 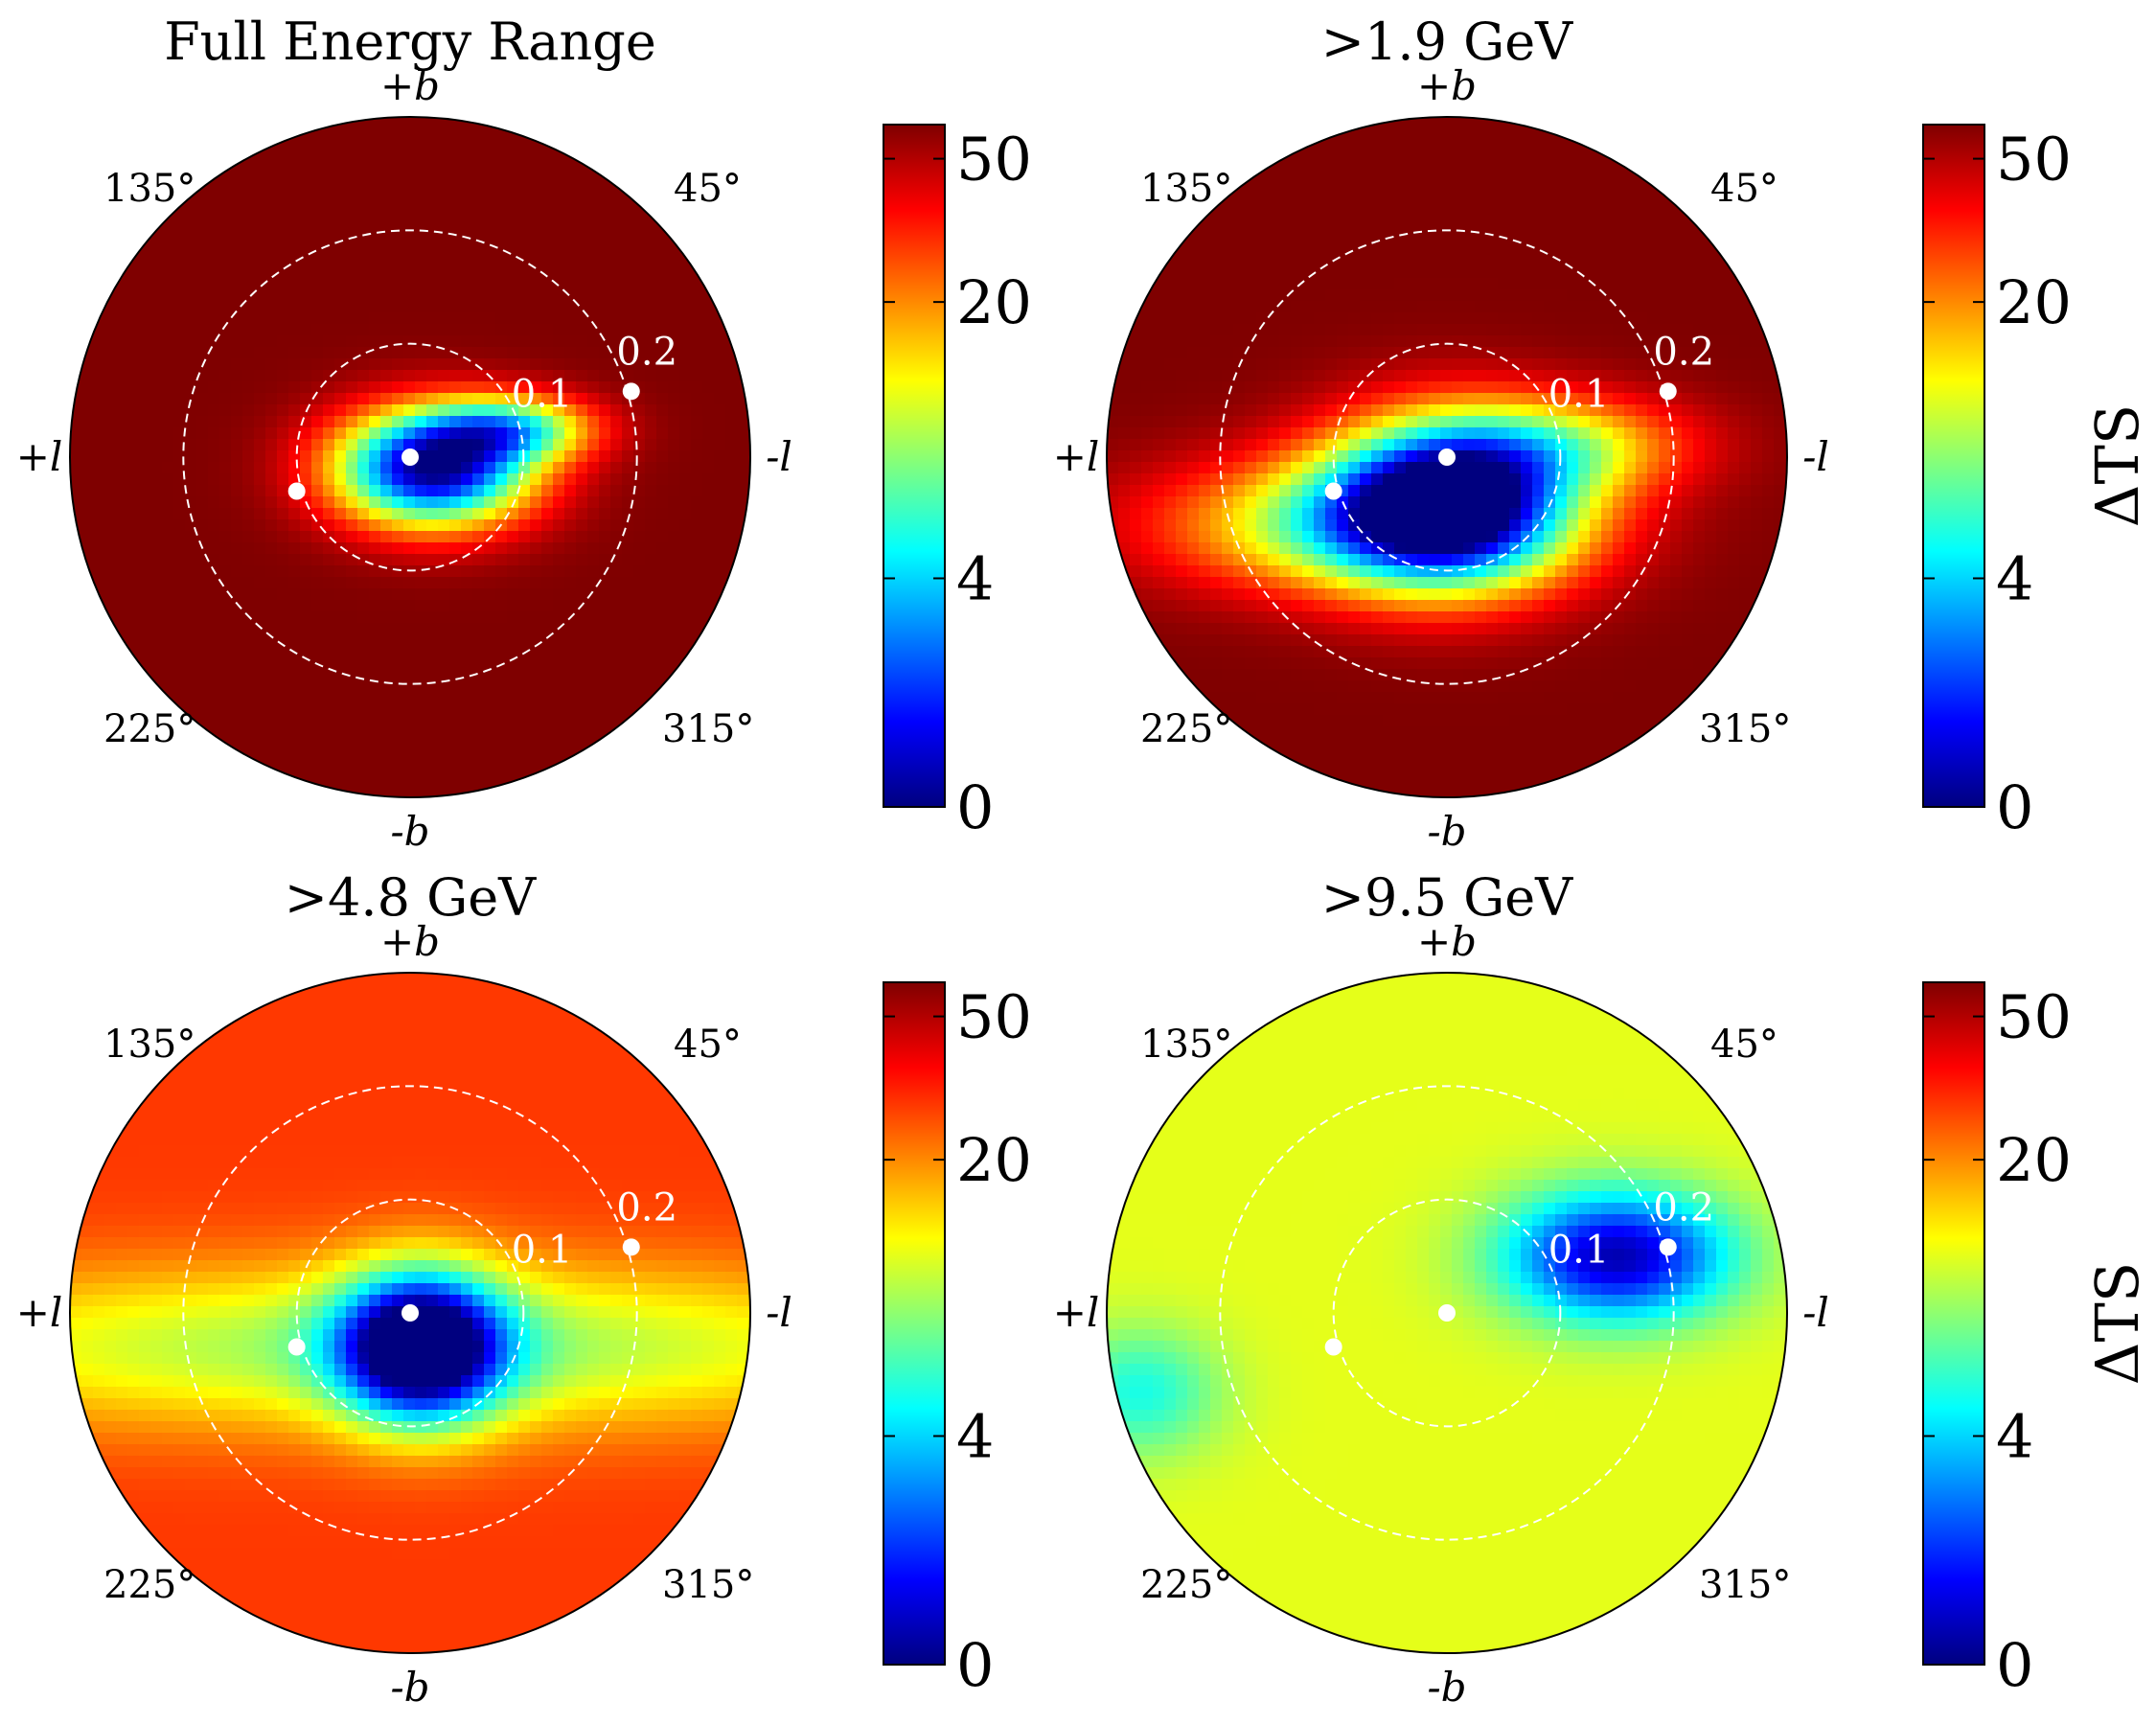 What do you see at coordinates (1447, 897) in the screenshot?
I see `panel-title: >9.5 GeV` at bounding box center [1447, 897].